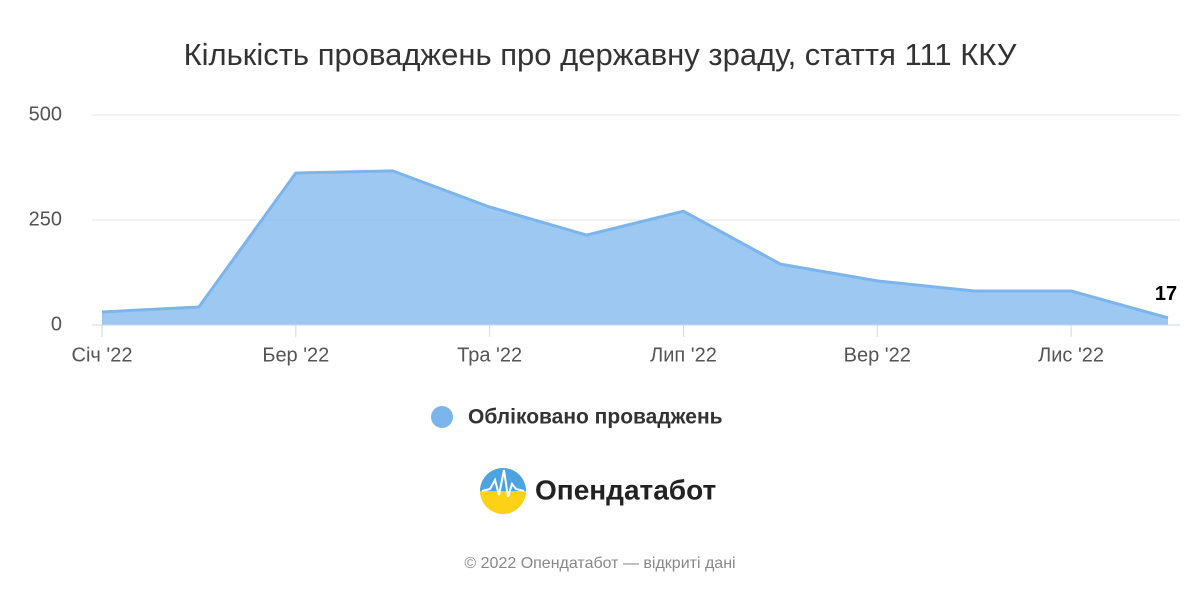 The width and height of the screenshot is (1200, 600). Describe the element at coordinates (599, 563) in the screenshot. I see `footer: © 2022 Опендатабот — відкриті дані` at that location.